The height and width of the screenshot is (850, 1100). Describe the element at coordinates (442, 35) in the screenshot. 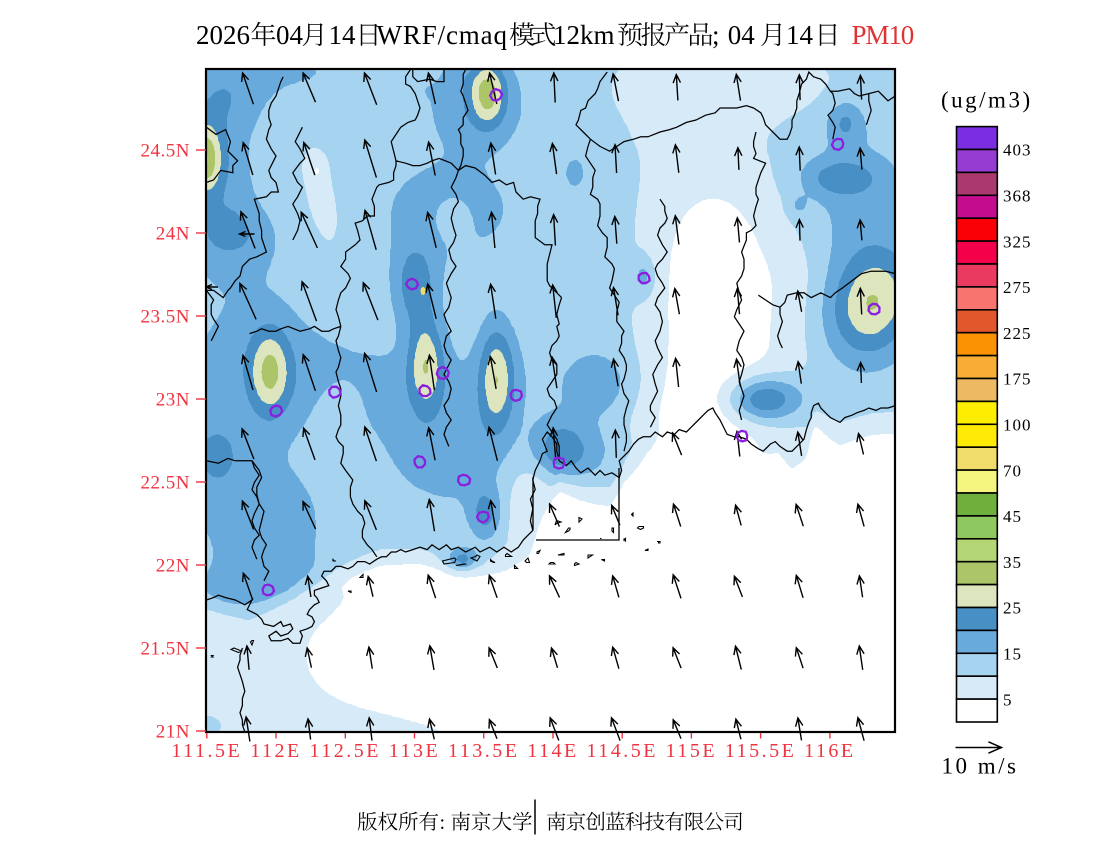

I see `svg-text: WRF/cmaq` at that location.